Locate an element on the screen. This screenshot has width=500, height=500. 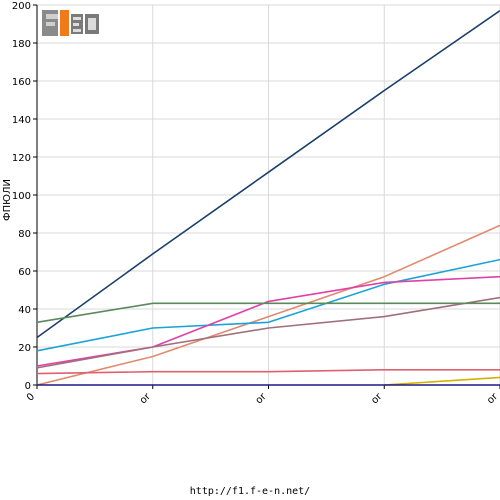
y-tick-label: 140 is located at coordinates (21, 120).